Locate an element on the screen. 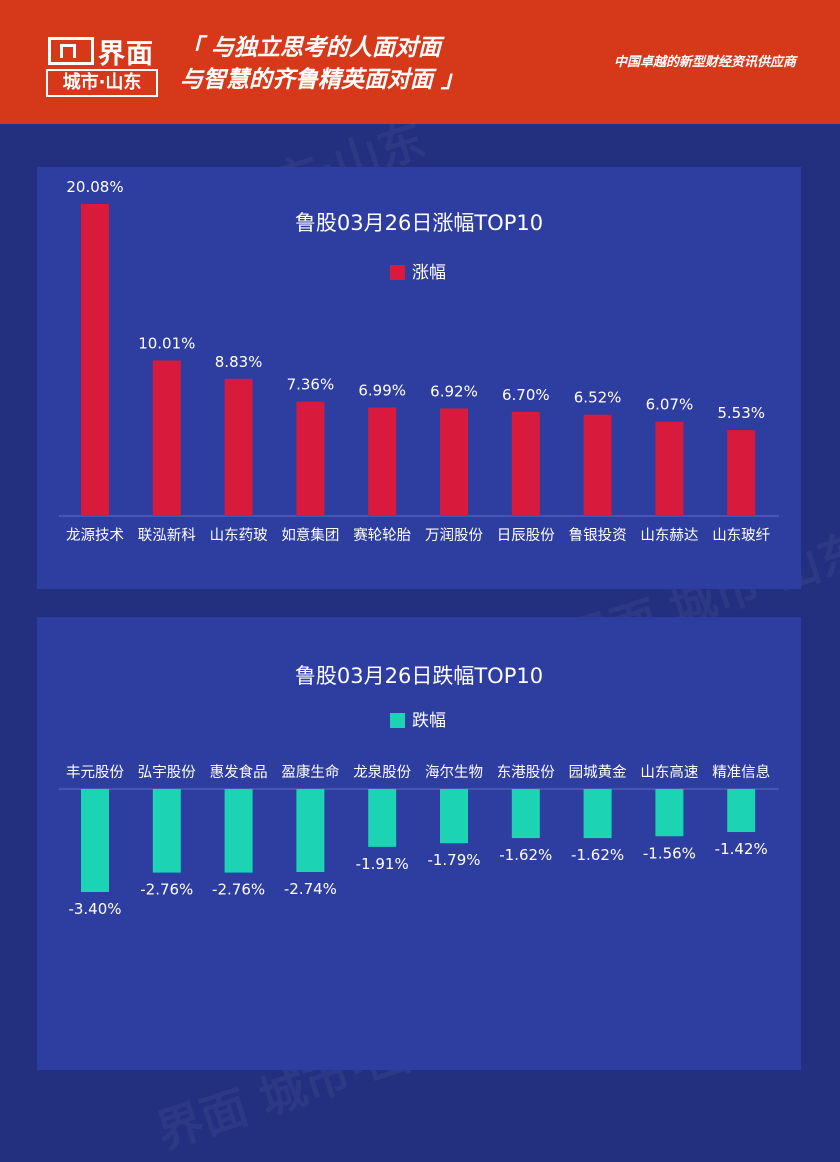  category-label: 山东玻纤 is located at coordinates (741, 535).